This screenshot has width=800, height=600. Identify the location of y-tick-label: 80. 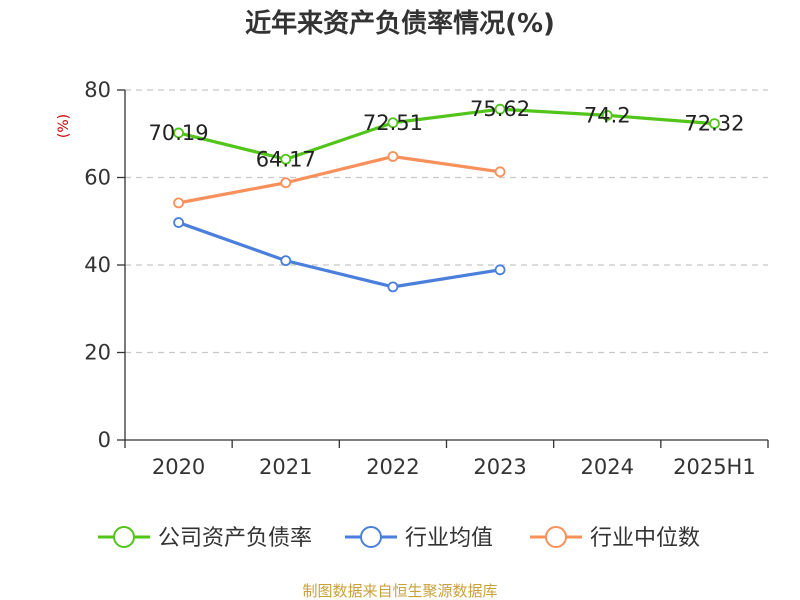
(97, 90).